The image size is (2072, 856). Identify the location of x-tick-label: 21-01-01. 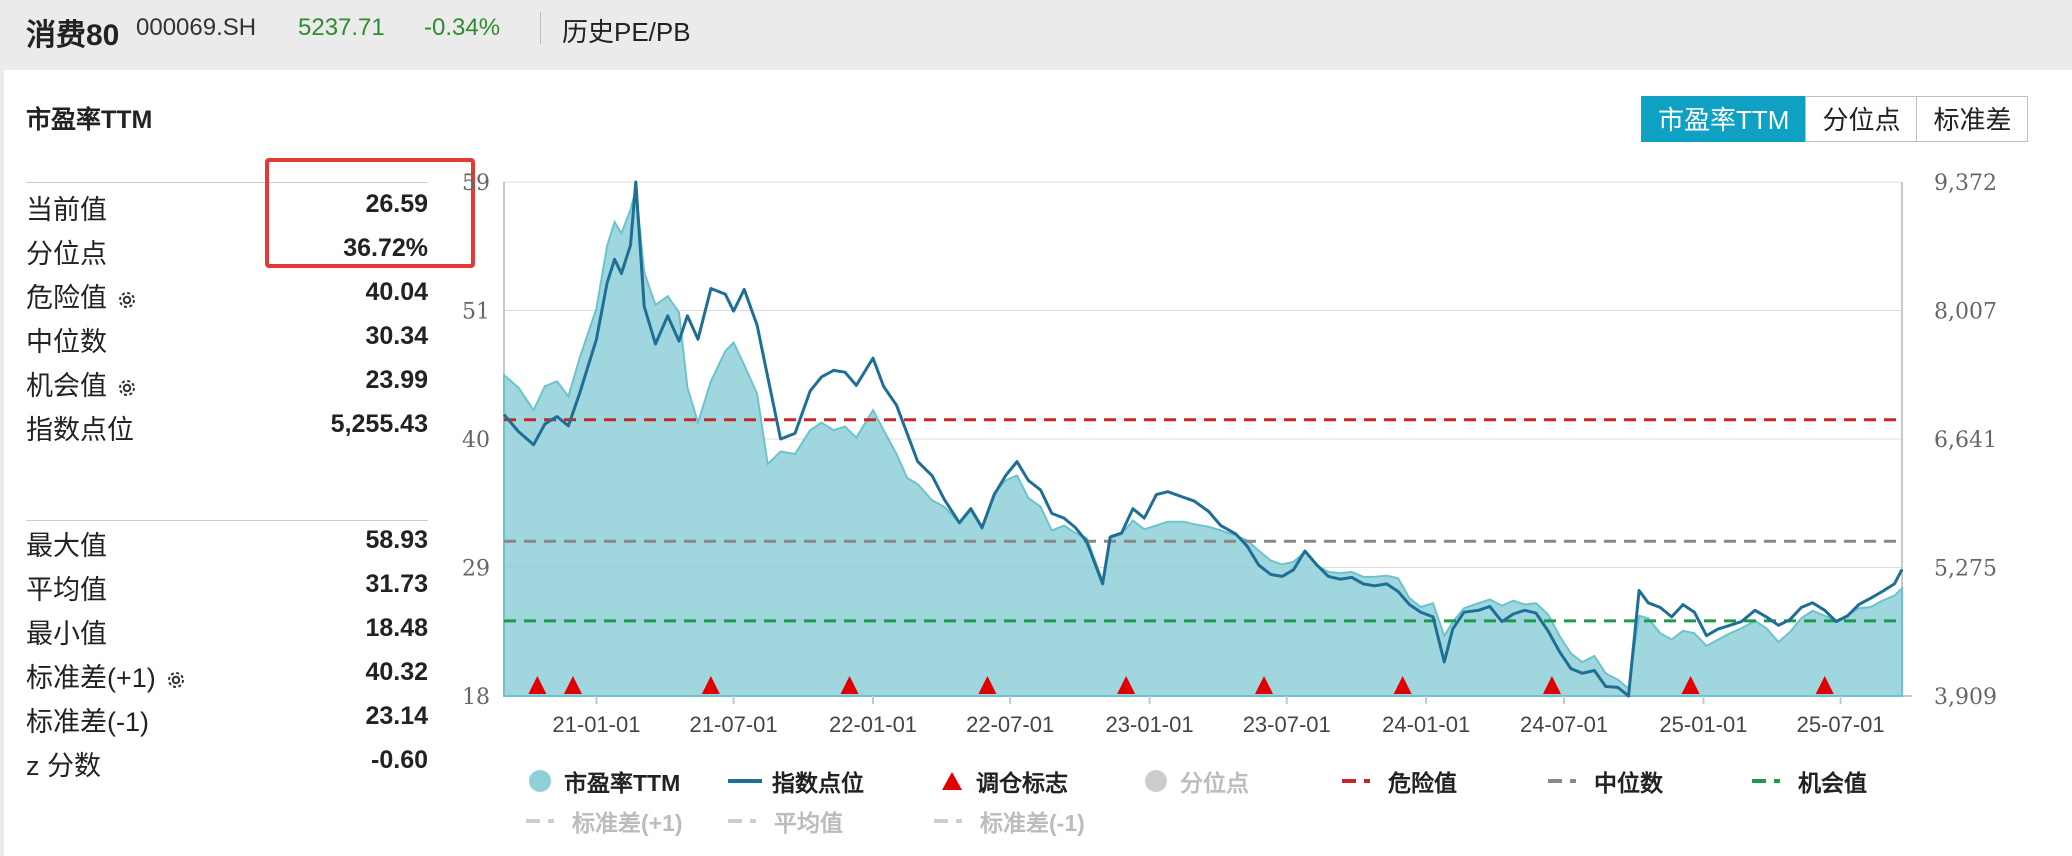
(596, 724).